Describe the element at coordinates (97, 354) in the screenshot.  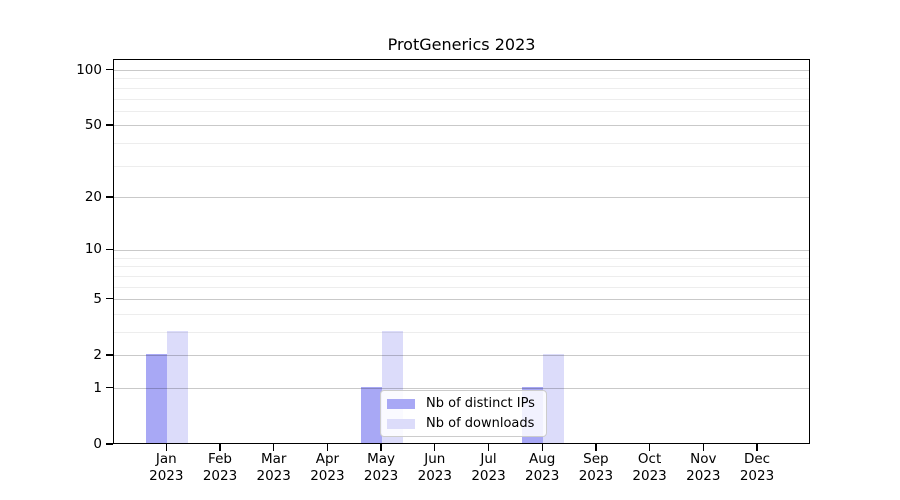
I see `y-tick-label: 2` at that location.